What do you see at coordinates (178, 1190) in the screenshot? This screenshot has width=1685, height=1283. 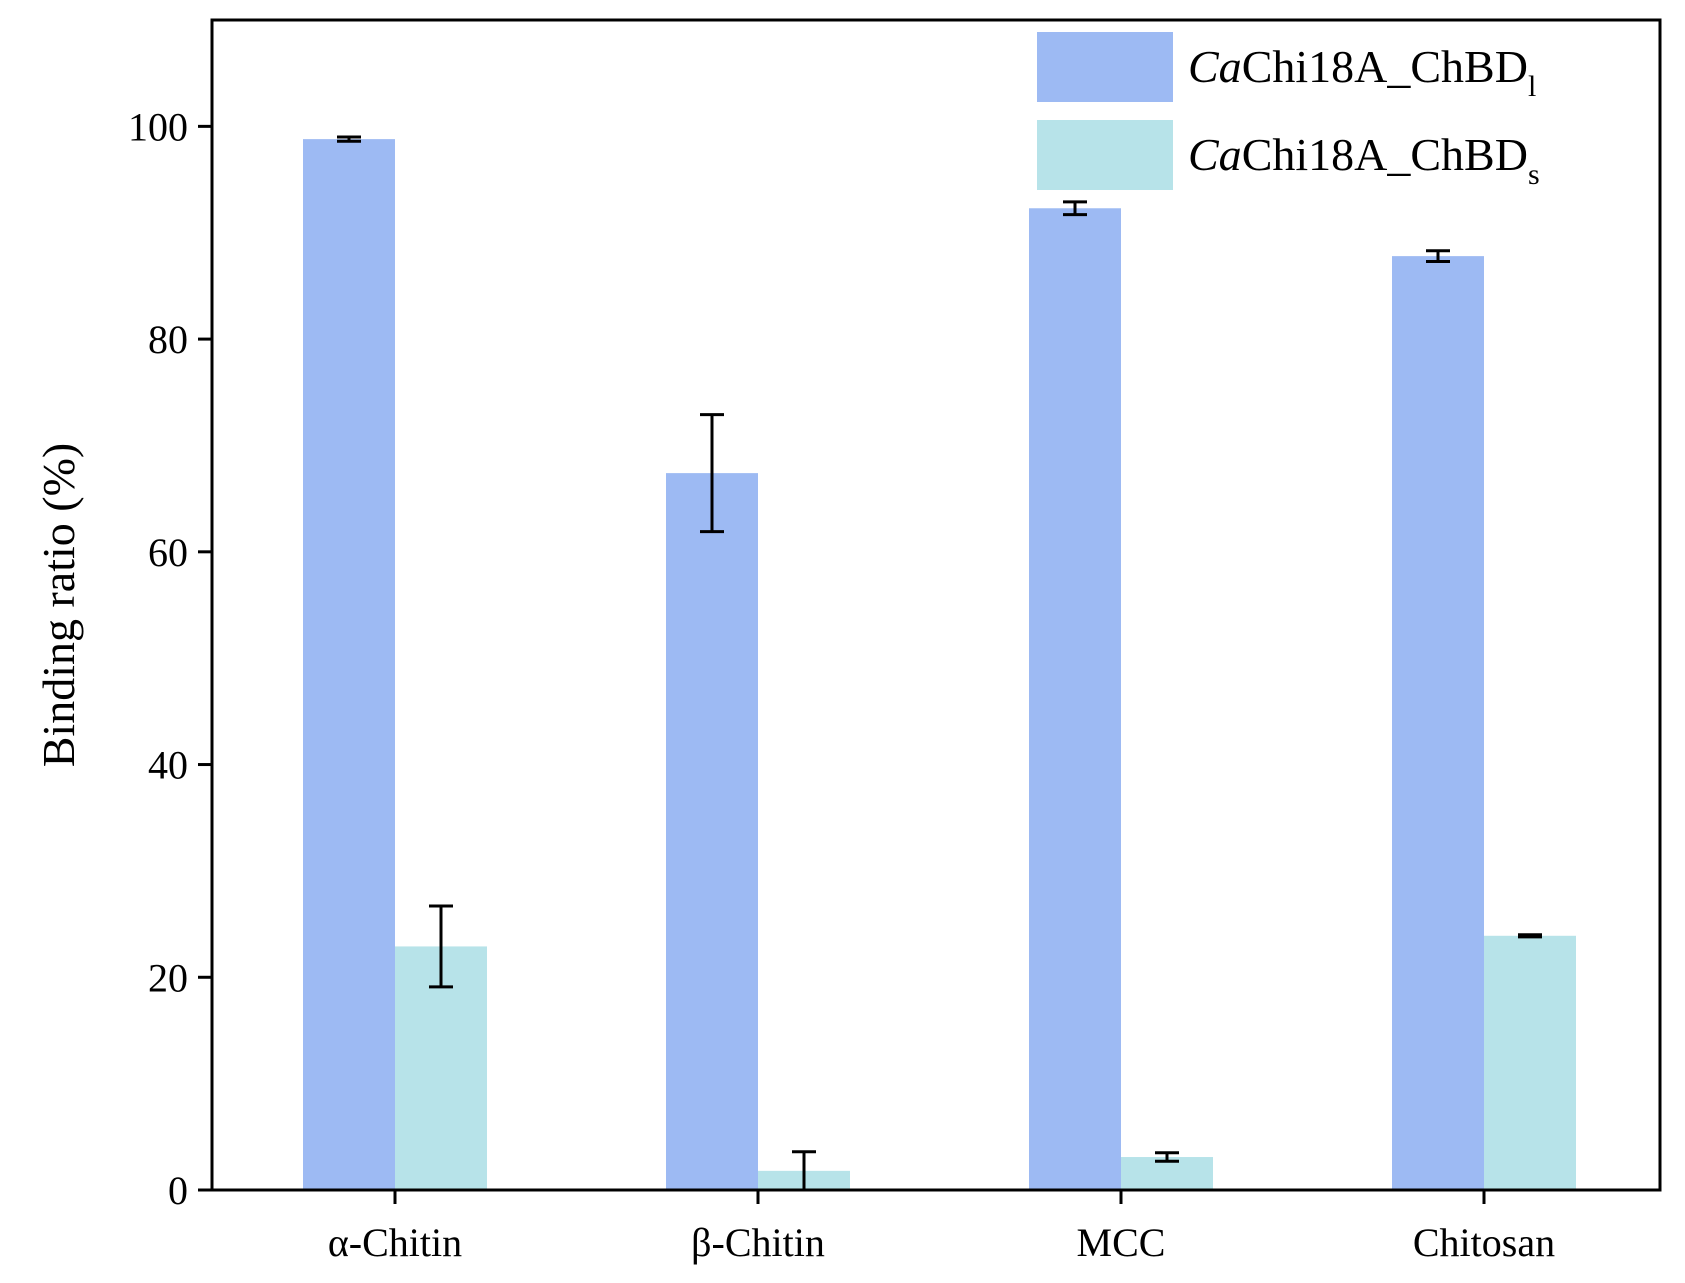 I see `y-tick-label: 0` at bounding box center [178, 1190].